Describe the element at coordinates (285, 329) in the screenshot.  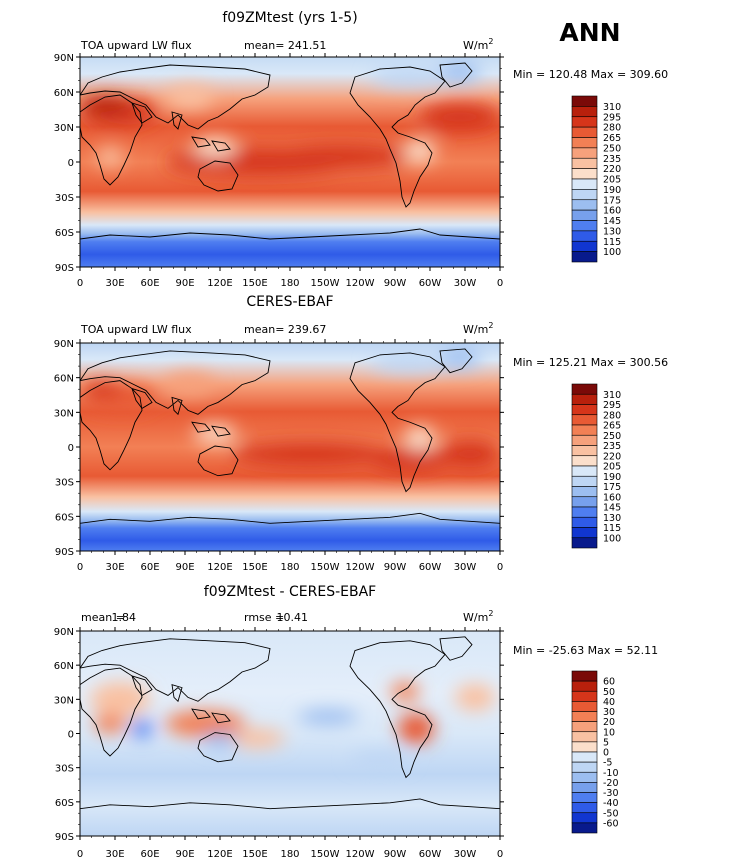
I see `mean-label: mean= 239.67` at that location.